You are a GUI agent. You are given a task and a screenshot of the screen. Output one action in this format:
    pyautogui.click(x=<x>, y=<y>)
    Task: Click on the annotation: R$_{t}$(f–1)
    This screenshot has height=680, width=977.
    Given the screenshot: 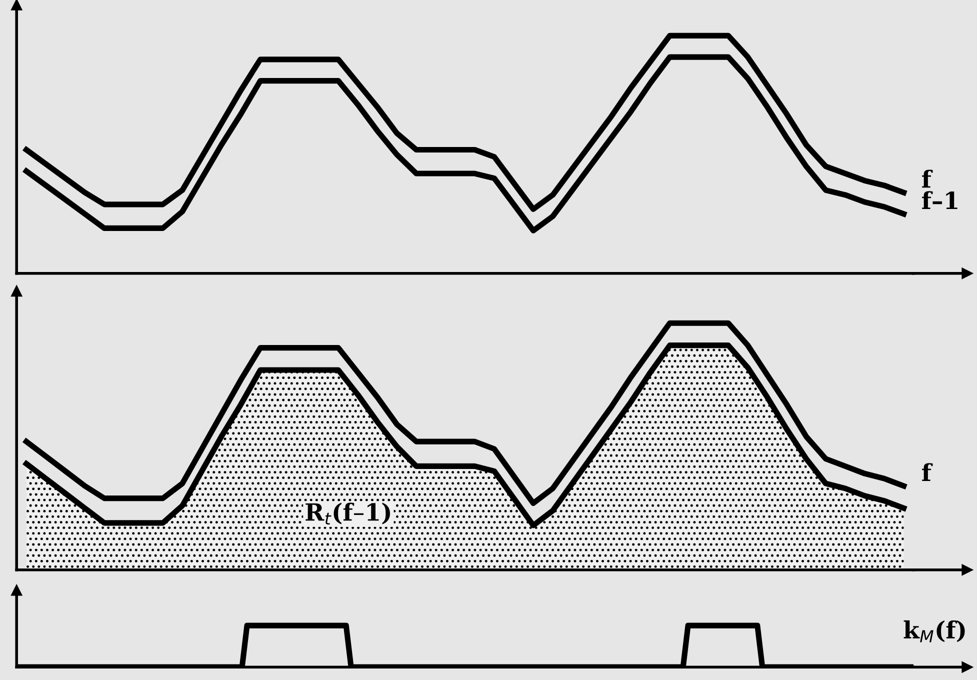 What is the action you would take?
    pyautogui.click(x=348, y=513)
    